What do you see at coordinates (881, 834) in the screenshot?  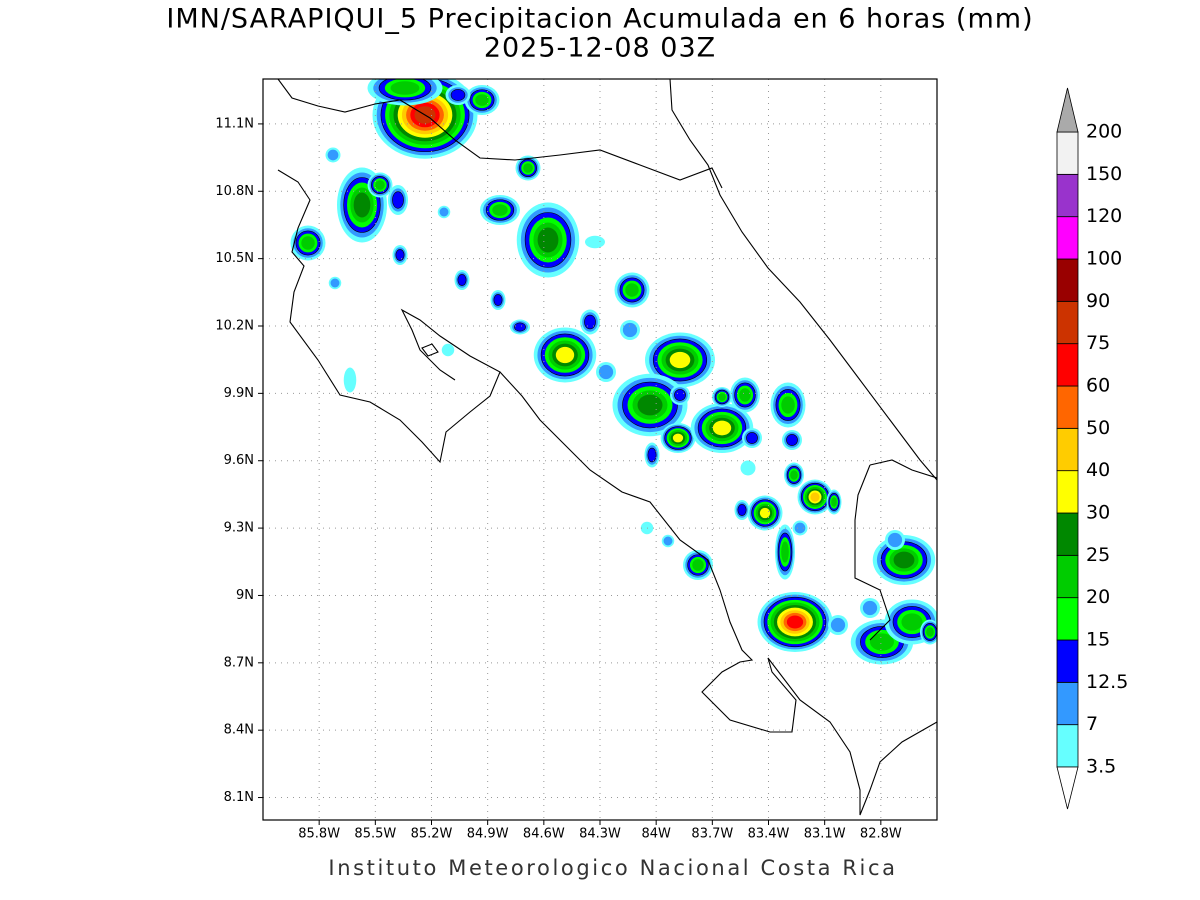 I see `x-tick-label: 82.8W` at bounding box center [881, 834].